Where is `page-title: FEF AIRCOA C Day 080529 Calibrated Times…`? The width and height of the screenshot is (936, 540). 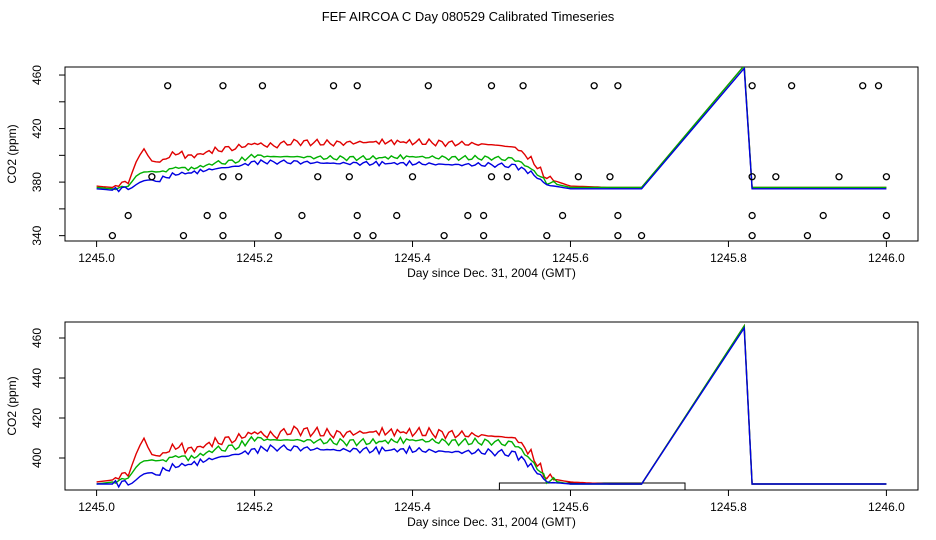
page-title: FEF AIRCOA C Day 080529 Calibrated Times… is located at coordinates (468, 16).